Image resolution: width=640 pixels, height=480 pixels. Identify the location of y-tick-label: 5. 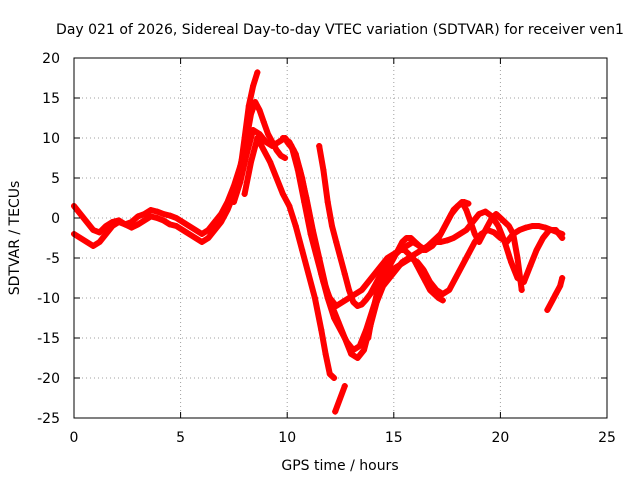
(55, 179).